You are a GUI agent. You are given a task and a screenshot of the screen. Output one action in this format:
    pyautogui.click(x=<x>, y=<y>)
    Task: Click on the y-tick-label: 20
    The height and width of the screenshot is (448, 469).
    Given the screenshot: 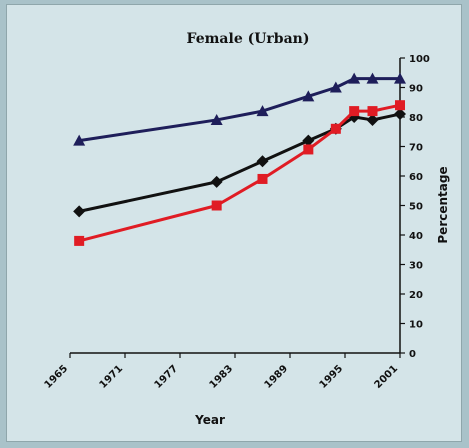 What is the action you would take?
    pyautogui.click(x=416, y=295)
    